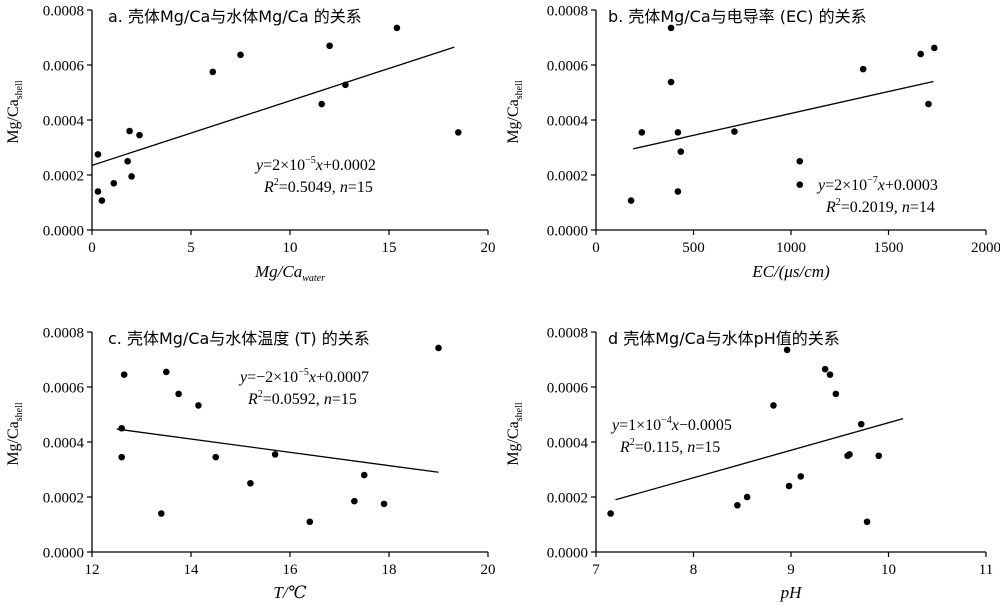  Describe the element at coordinates (191, 248) in the screenshot. I see `x-tick-label: 5` at that location.